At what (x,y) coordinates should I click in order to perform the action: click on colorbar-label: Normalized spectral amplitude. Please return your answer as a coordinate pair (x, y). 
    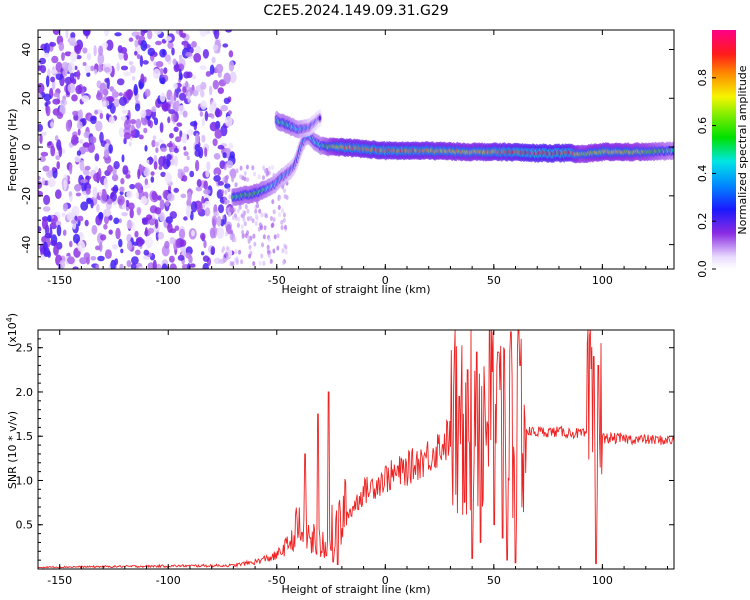
    Looking at the image, I should click on (742, 149).